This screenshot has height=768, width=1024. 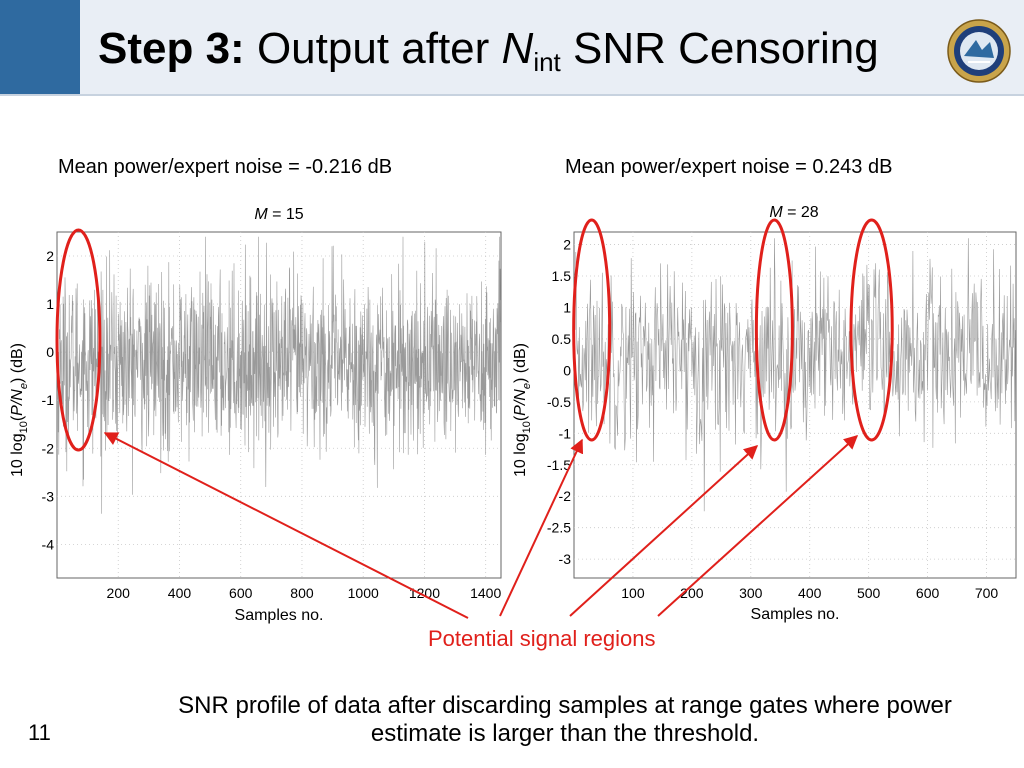 What do you see at coordinates (171, 48) in the screenshot?
I see `title-step: Step 3:` at bounding box center [171, 48].